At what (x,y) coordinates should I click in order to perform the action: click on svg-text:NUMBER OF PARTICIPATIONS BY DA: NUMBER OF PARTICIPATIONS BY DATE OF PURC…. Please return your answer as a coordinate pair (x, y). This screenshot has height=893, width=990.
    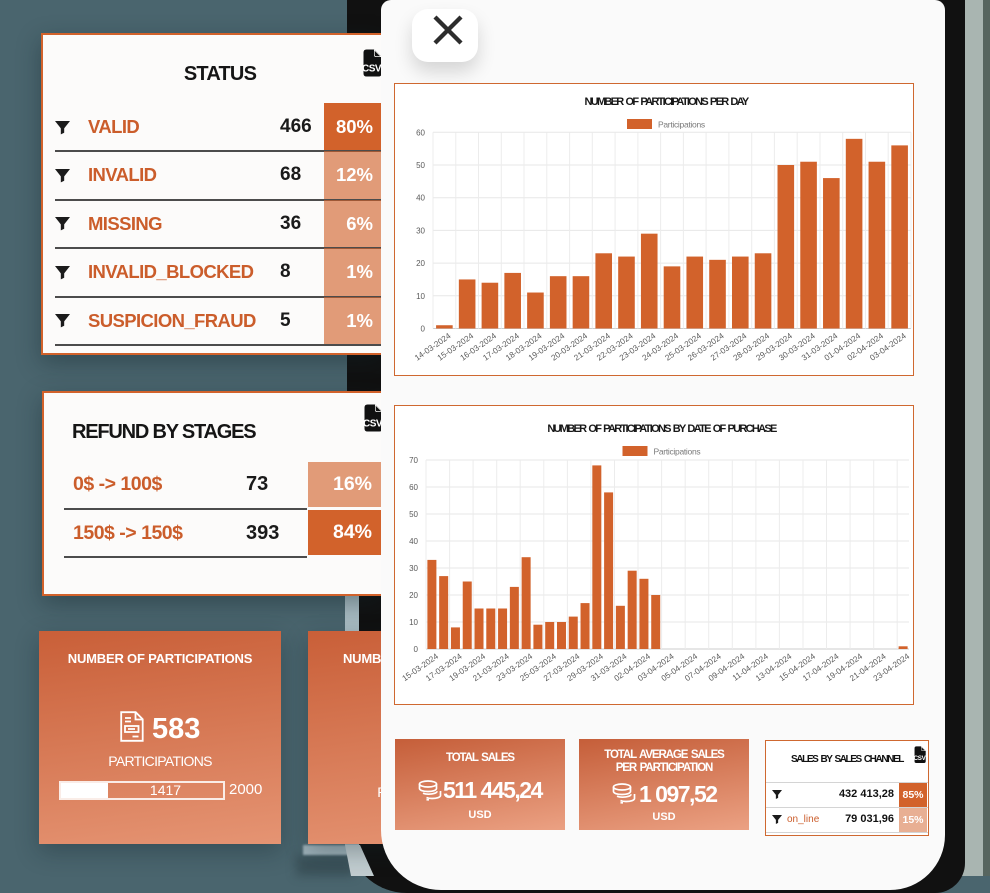
    Looking at the image, I should click on (662, 429).